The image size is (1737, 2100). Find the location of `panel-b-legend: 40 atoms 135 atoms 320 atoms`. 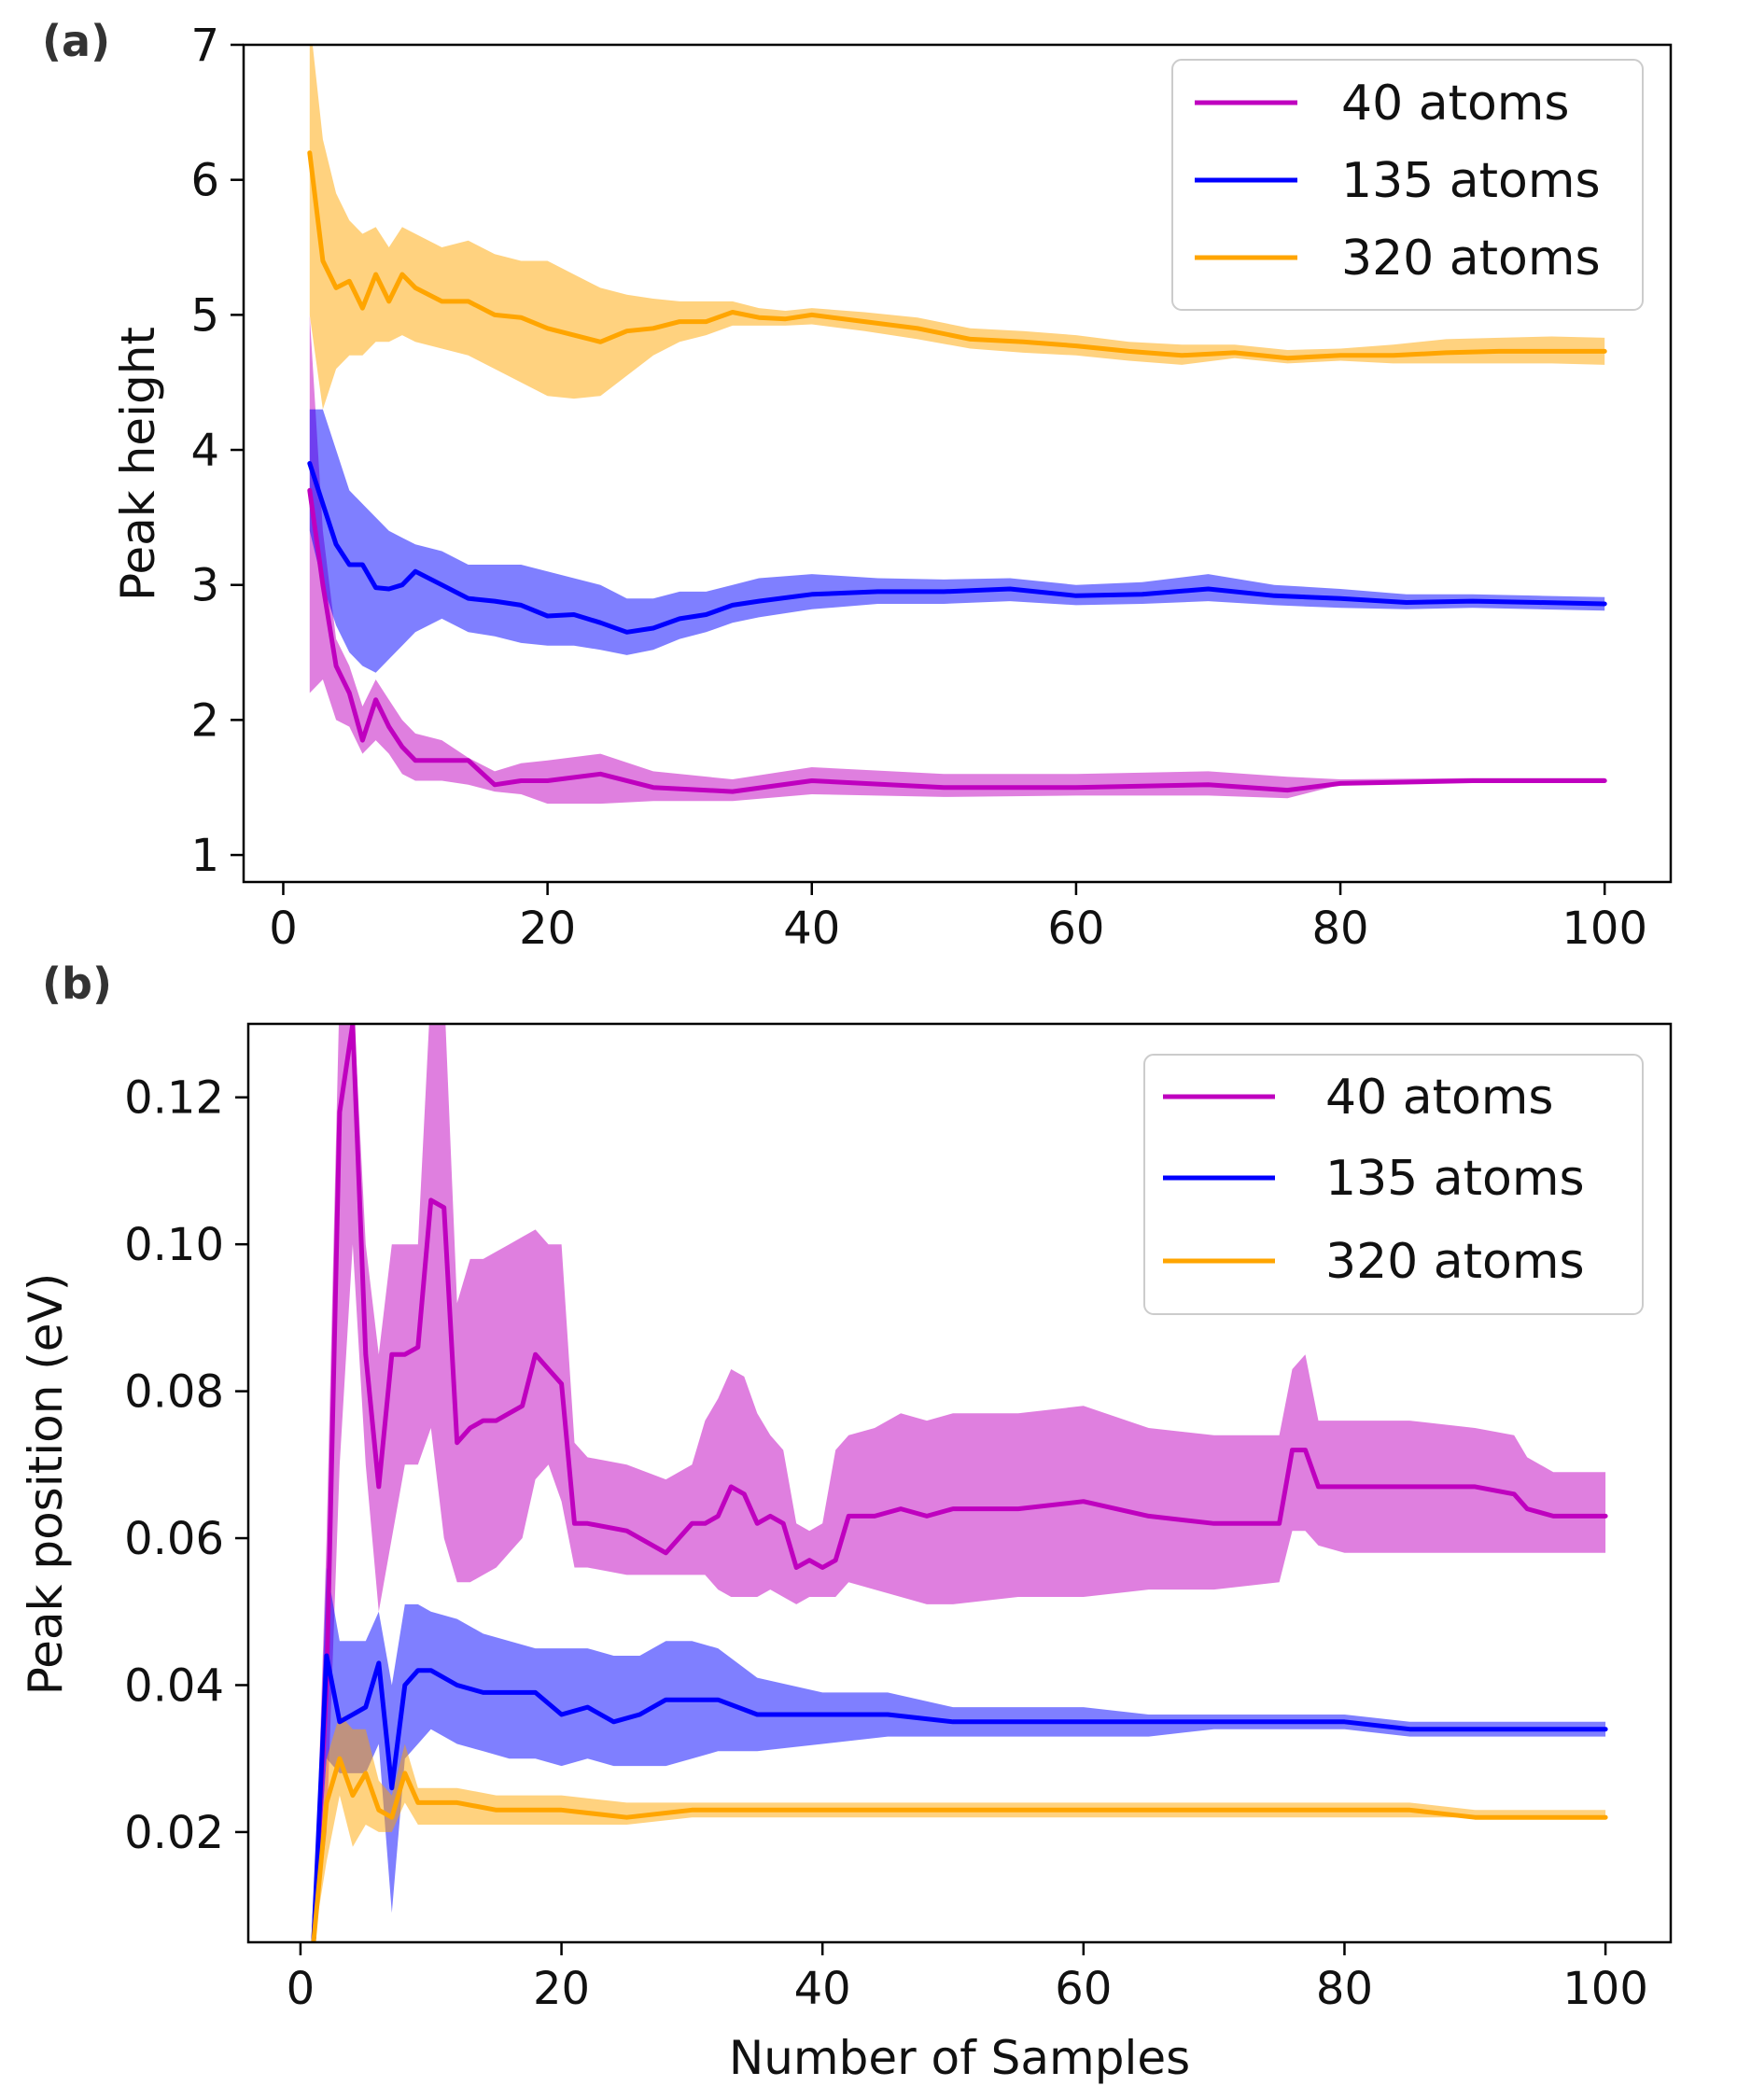

panel-b-legend: 40 atoms 135 atoms 320 atoms is located at coordinates (1393, 1184).